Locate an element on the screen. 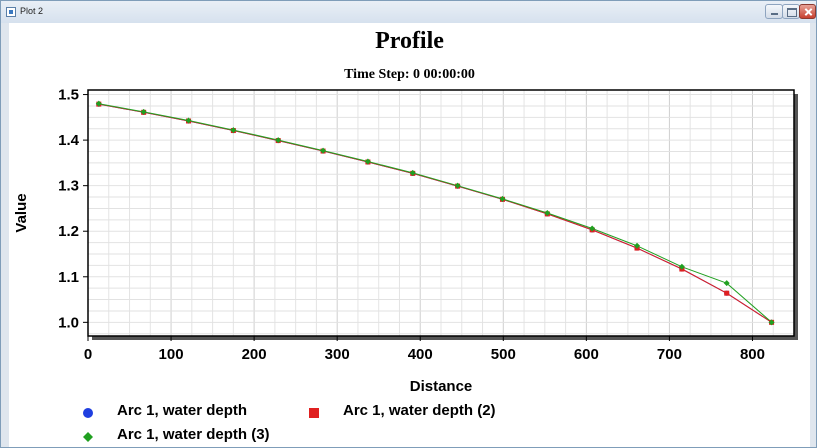  legend-label: Arc 1, water depth is located at coordinates (182, 410).